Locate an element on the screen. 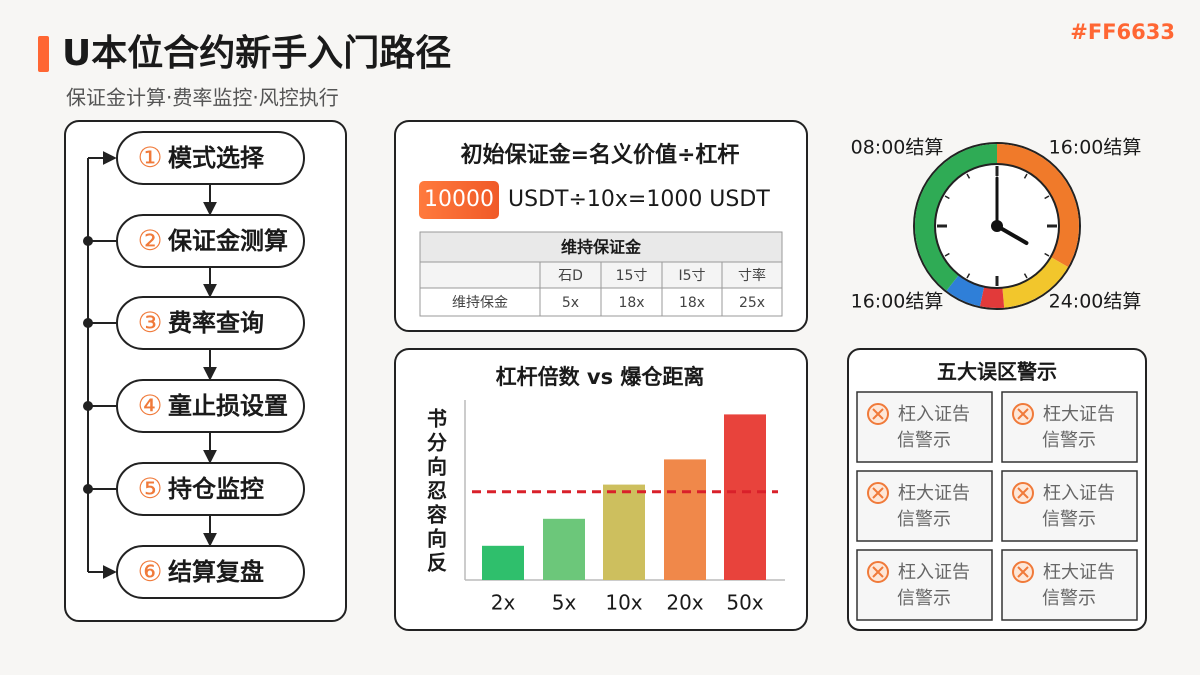 This screenshot has width=1200, height=675. y-axis-label: 容 is located at coordinates (437, 515).